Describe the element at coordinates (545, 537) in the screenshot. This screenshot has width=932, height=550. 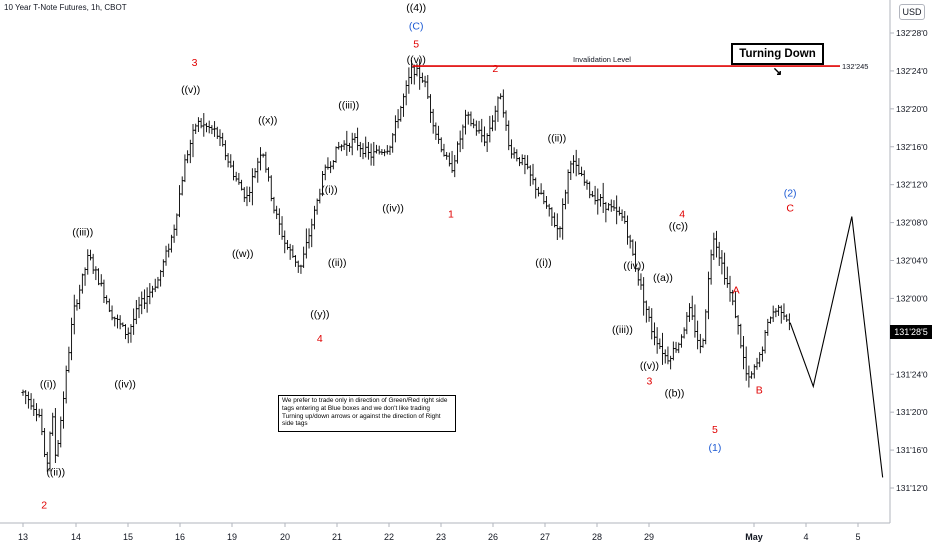
I see `time-tick-label: 27` at that location.